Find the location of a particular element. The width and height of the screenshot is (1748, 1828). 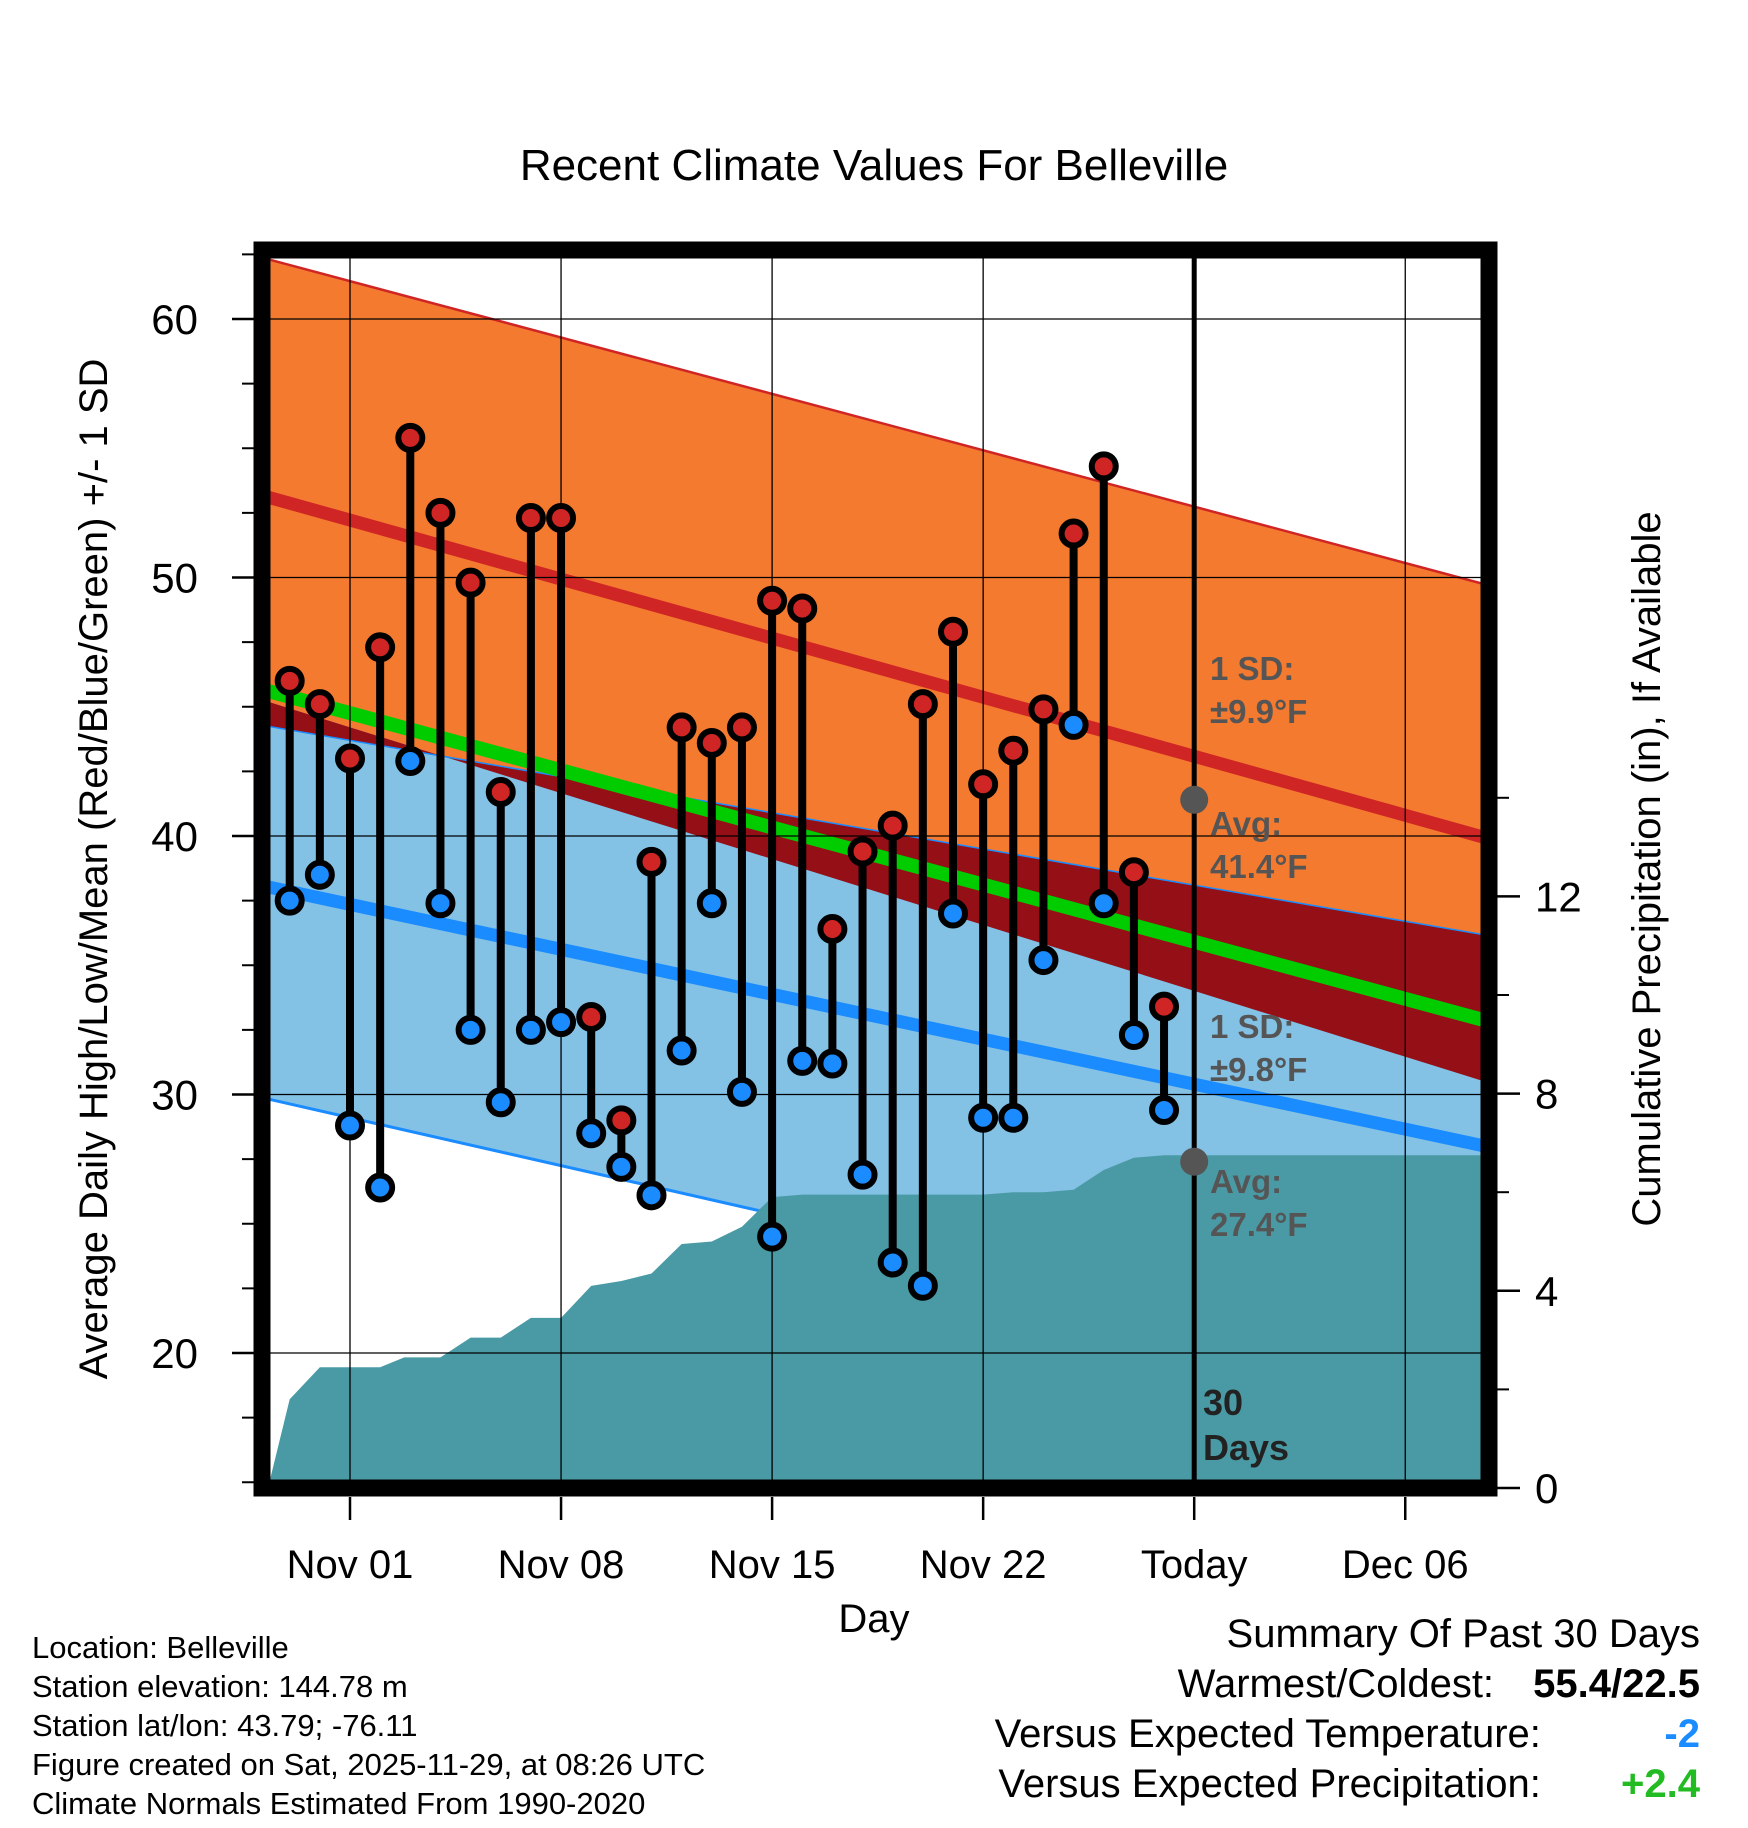

summary-precip-row: Versus Expected Precipitation: +2.4 is located at coordinates (1349, 1784).